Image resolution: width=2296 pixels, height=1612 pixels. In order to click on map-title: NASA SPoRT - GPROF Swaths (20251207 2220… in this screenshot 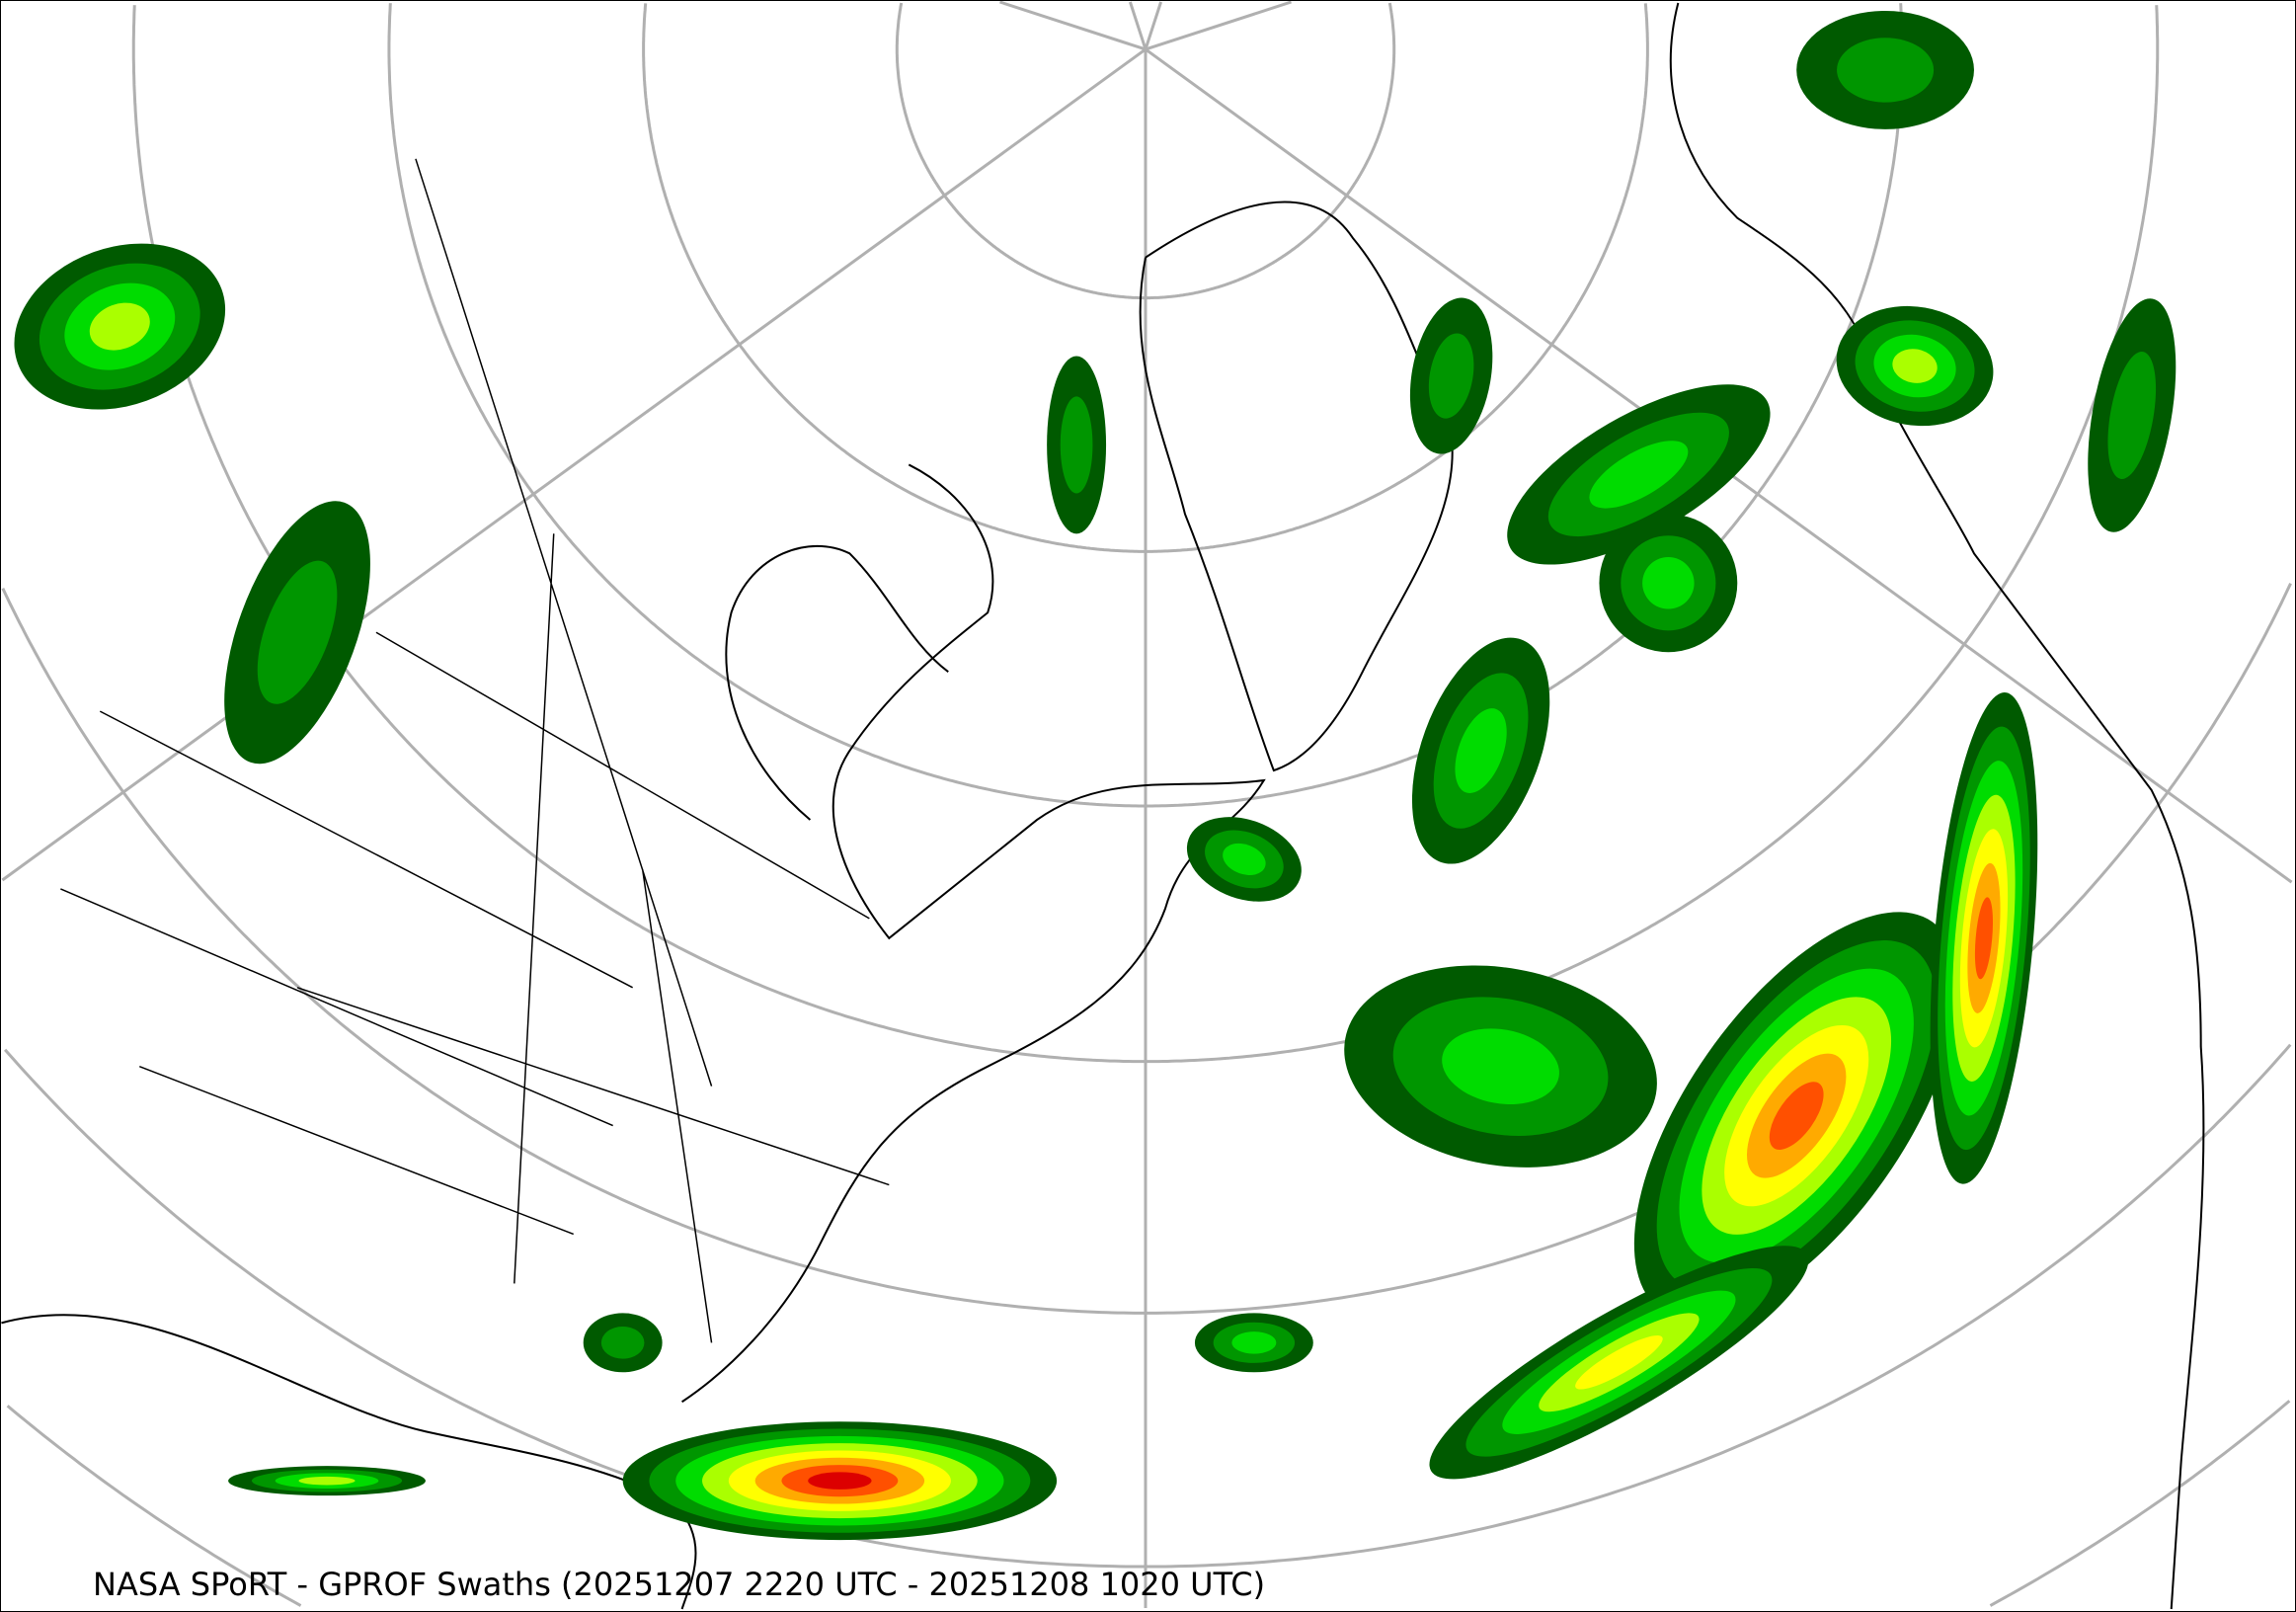, I will do `click(680, 1585)`.